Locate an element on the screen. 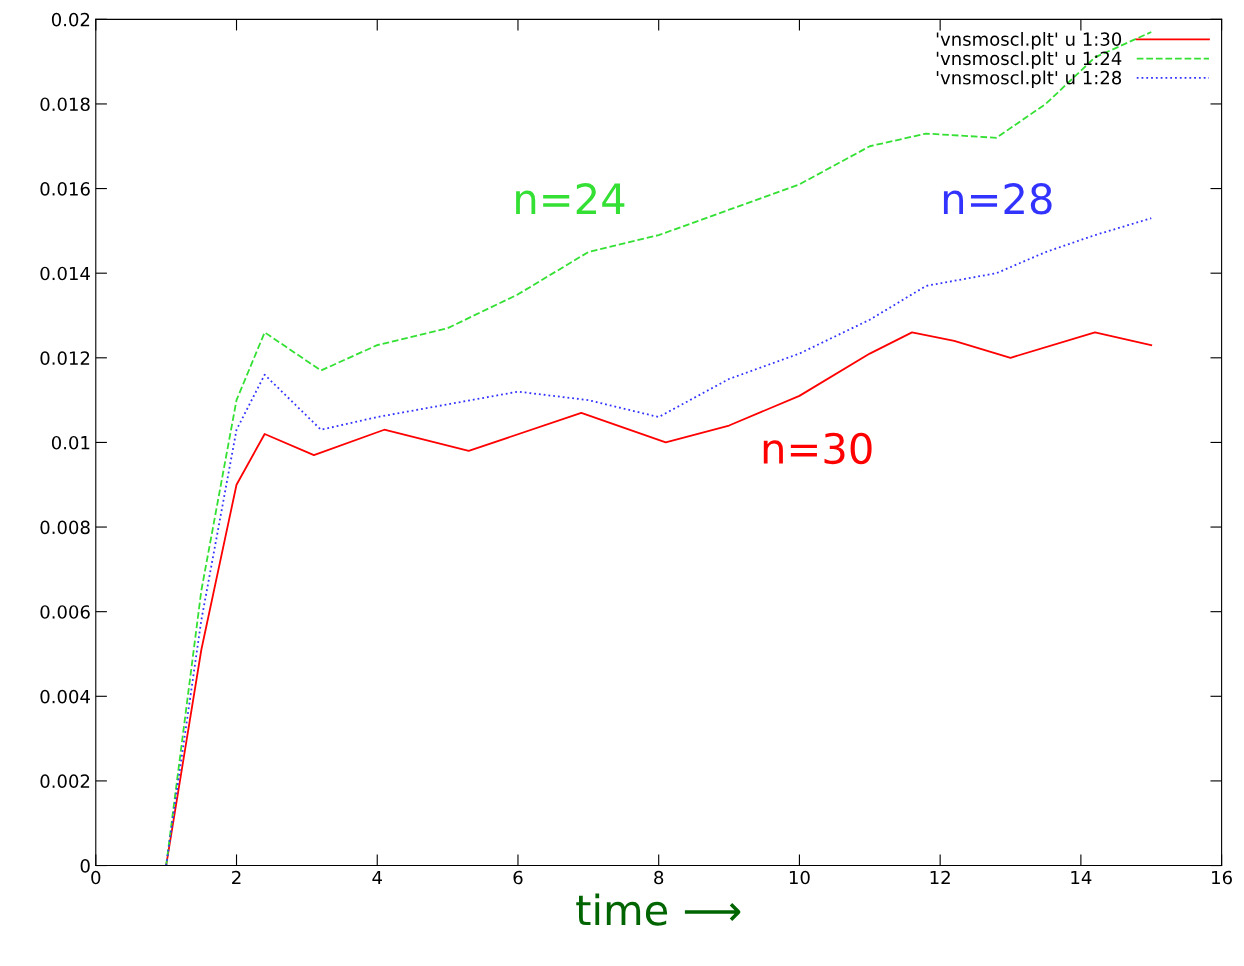 The width and height of the screenshot is (1244, 966). x-tick-label: 8 is located at coordinates (659, 877).